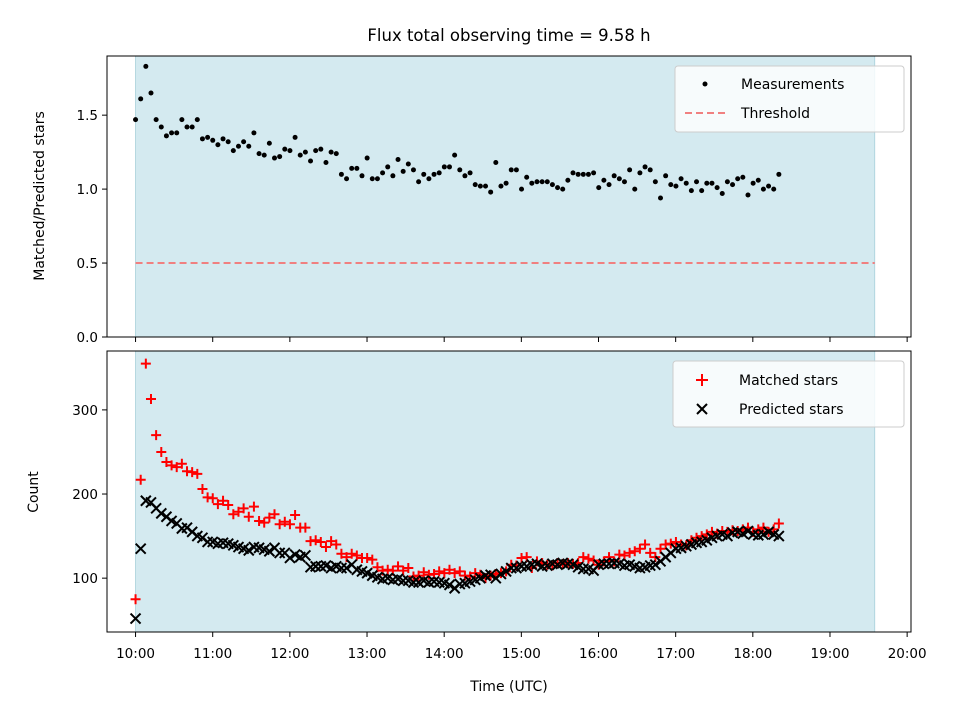  Describe the element at coordinates (521, 654) in the screenshot. I see `x-tick-label: 15:00` at that location.